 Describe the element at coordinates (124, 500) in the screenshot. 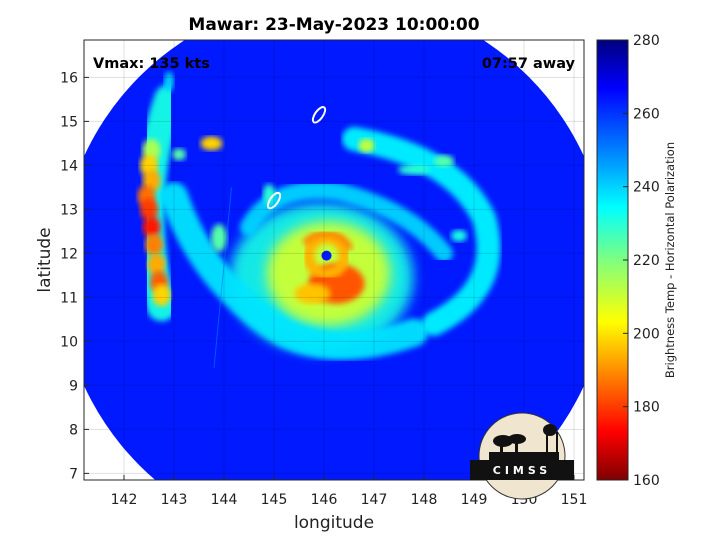

I see `x-tick-label: 142` at that location.